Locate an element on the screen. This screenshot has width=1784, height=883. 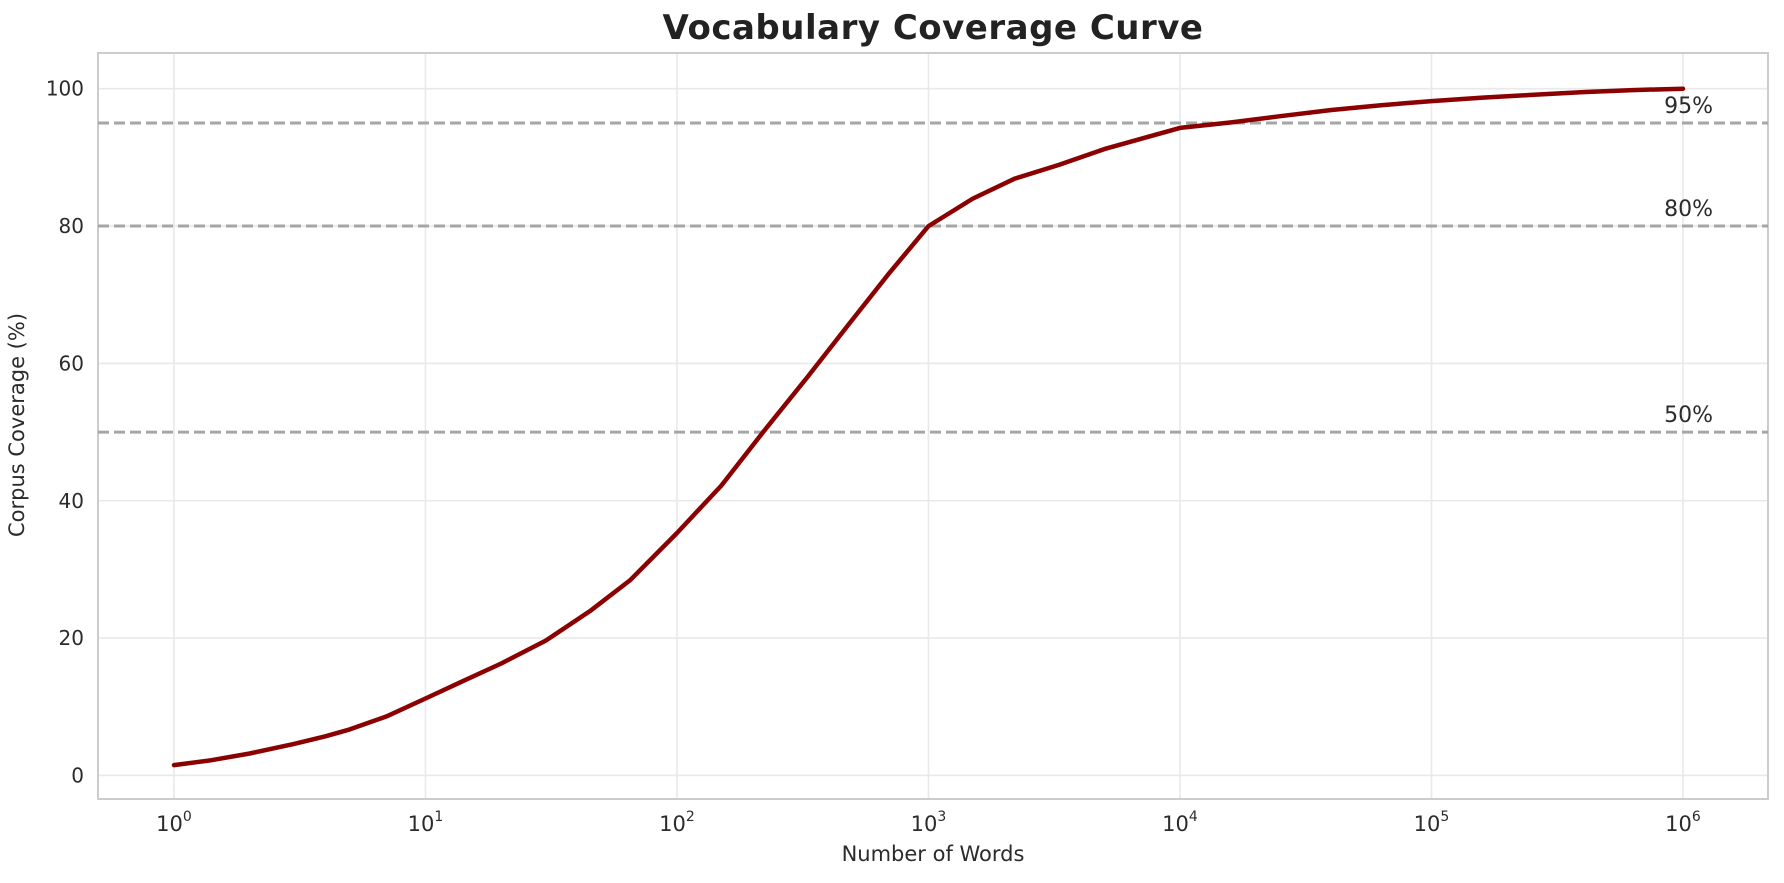
y-tick-label: 0 is located at coordinates (77, 775).